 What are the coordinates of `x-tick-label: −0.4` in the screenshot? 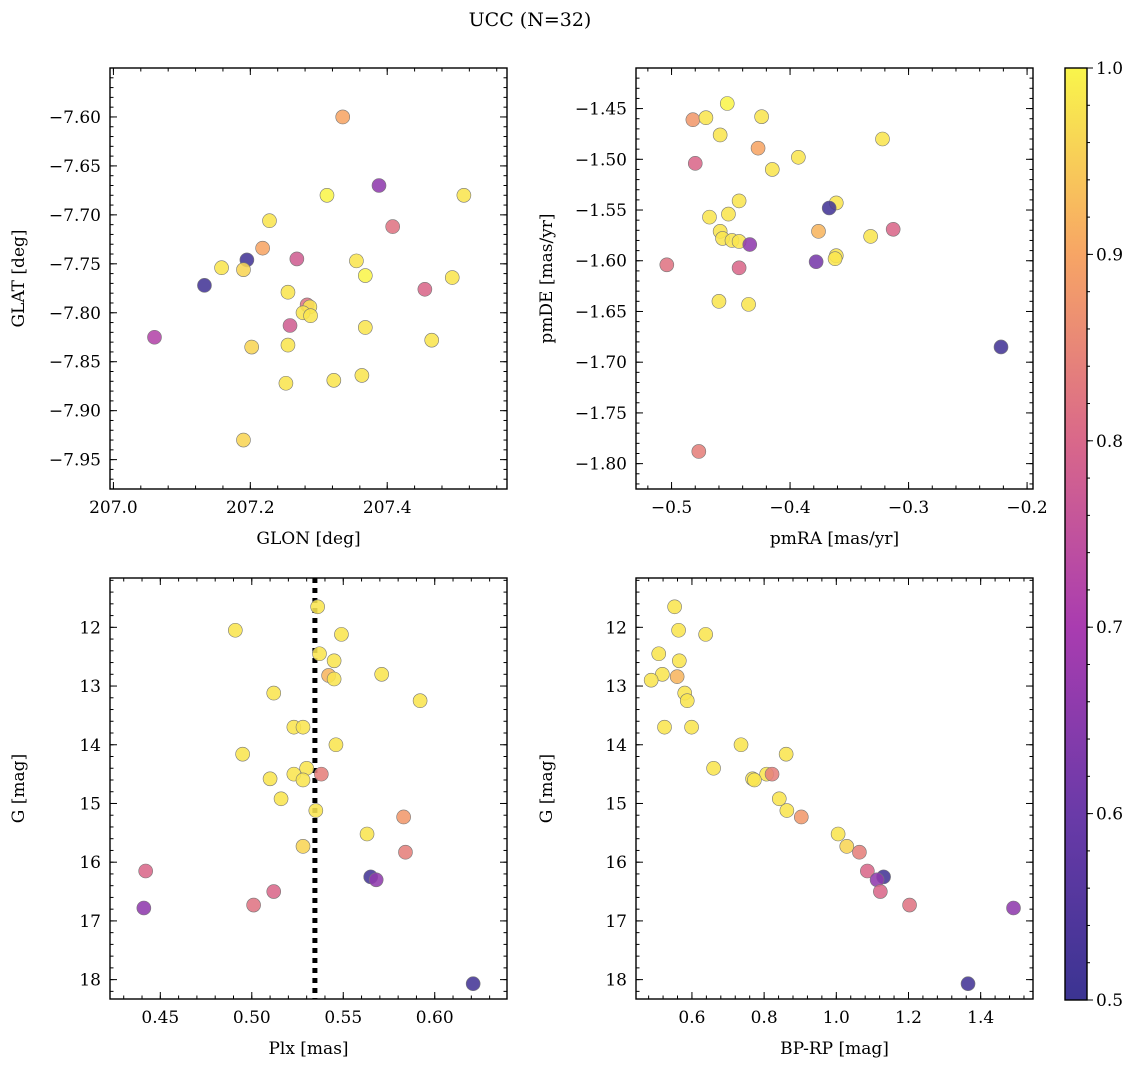 It's located at (789, 508).